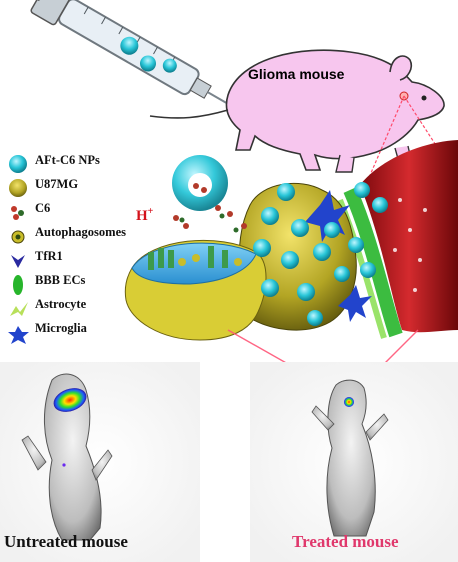  What do you see at coordinates (60, 279) in the screenshot?
I see `legend-label: BBB ECs` at bounding box center [60, 279].